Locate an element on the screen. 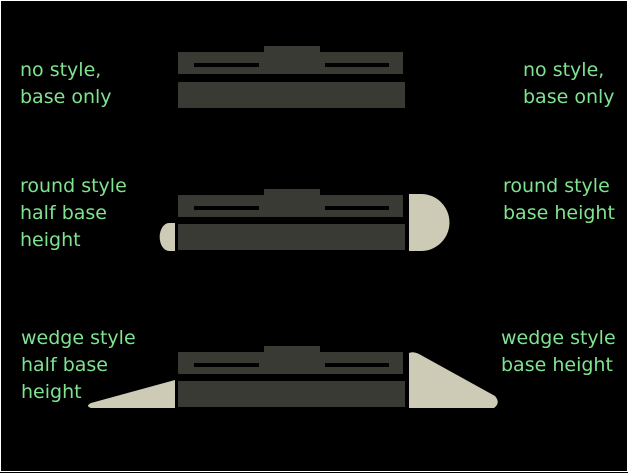  round-foot-left is located at coordinates (167, 237).